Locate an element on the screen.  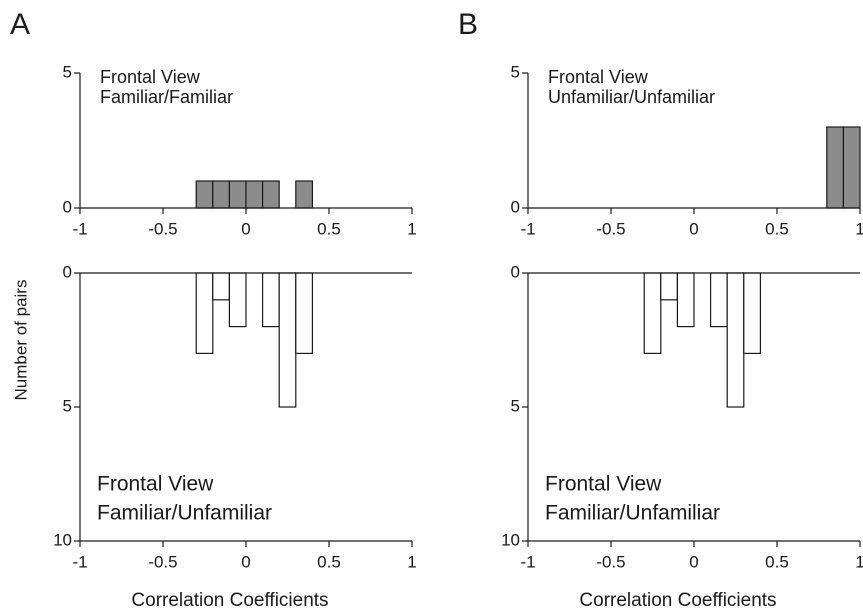
panel-label: A is located at coordinates (20, 24).